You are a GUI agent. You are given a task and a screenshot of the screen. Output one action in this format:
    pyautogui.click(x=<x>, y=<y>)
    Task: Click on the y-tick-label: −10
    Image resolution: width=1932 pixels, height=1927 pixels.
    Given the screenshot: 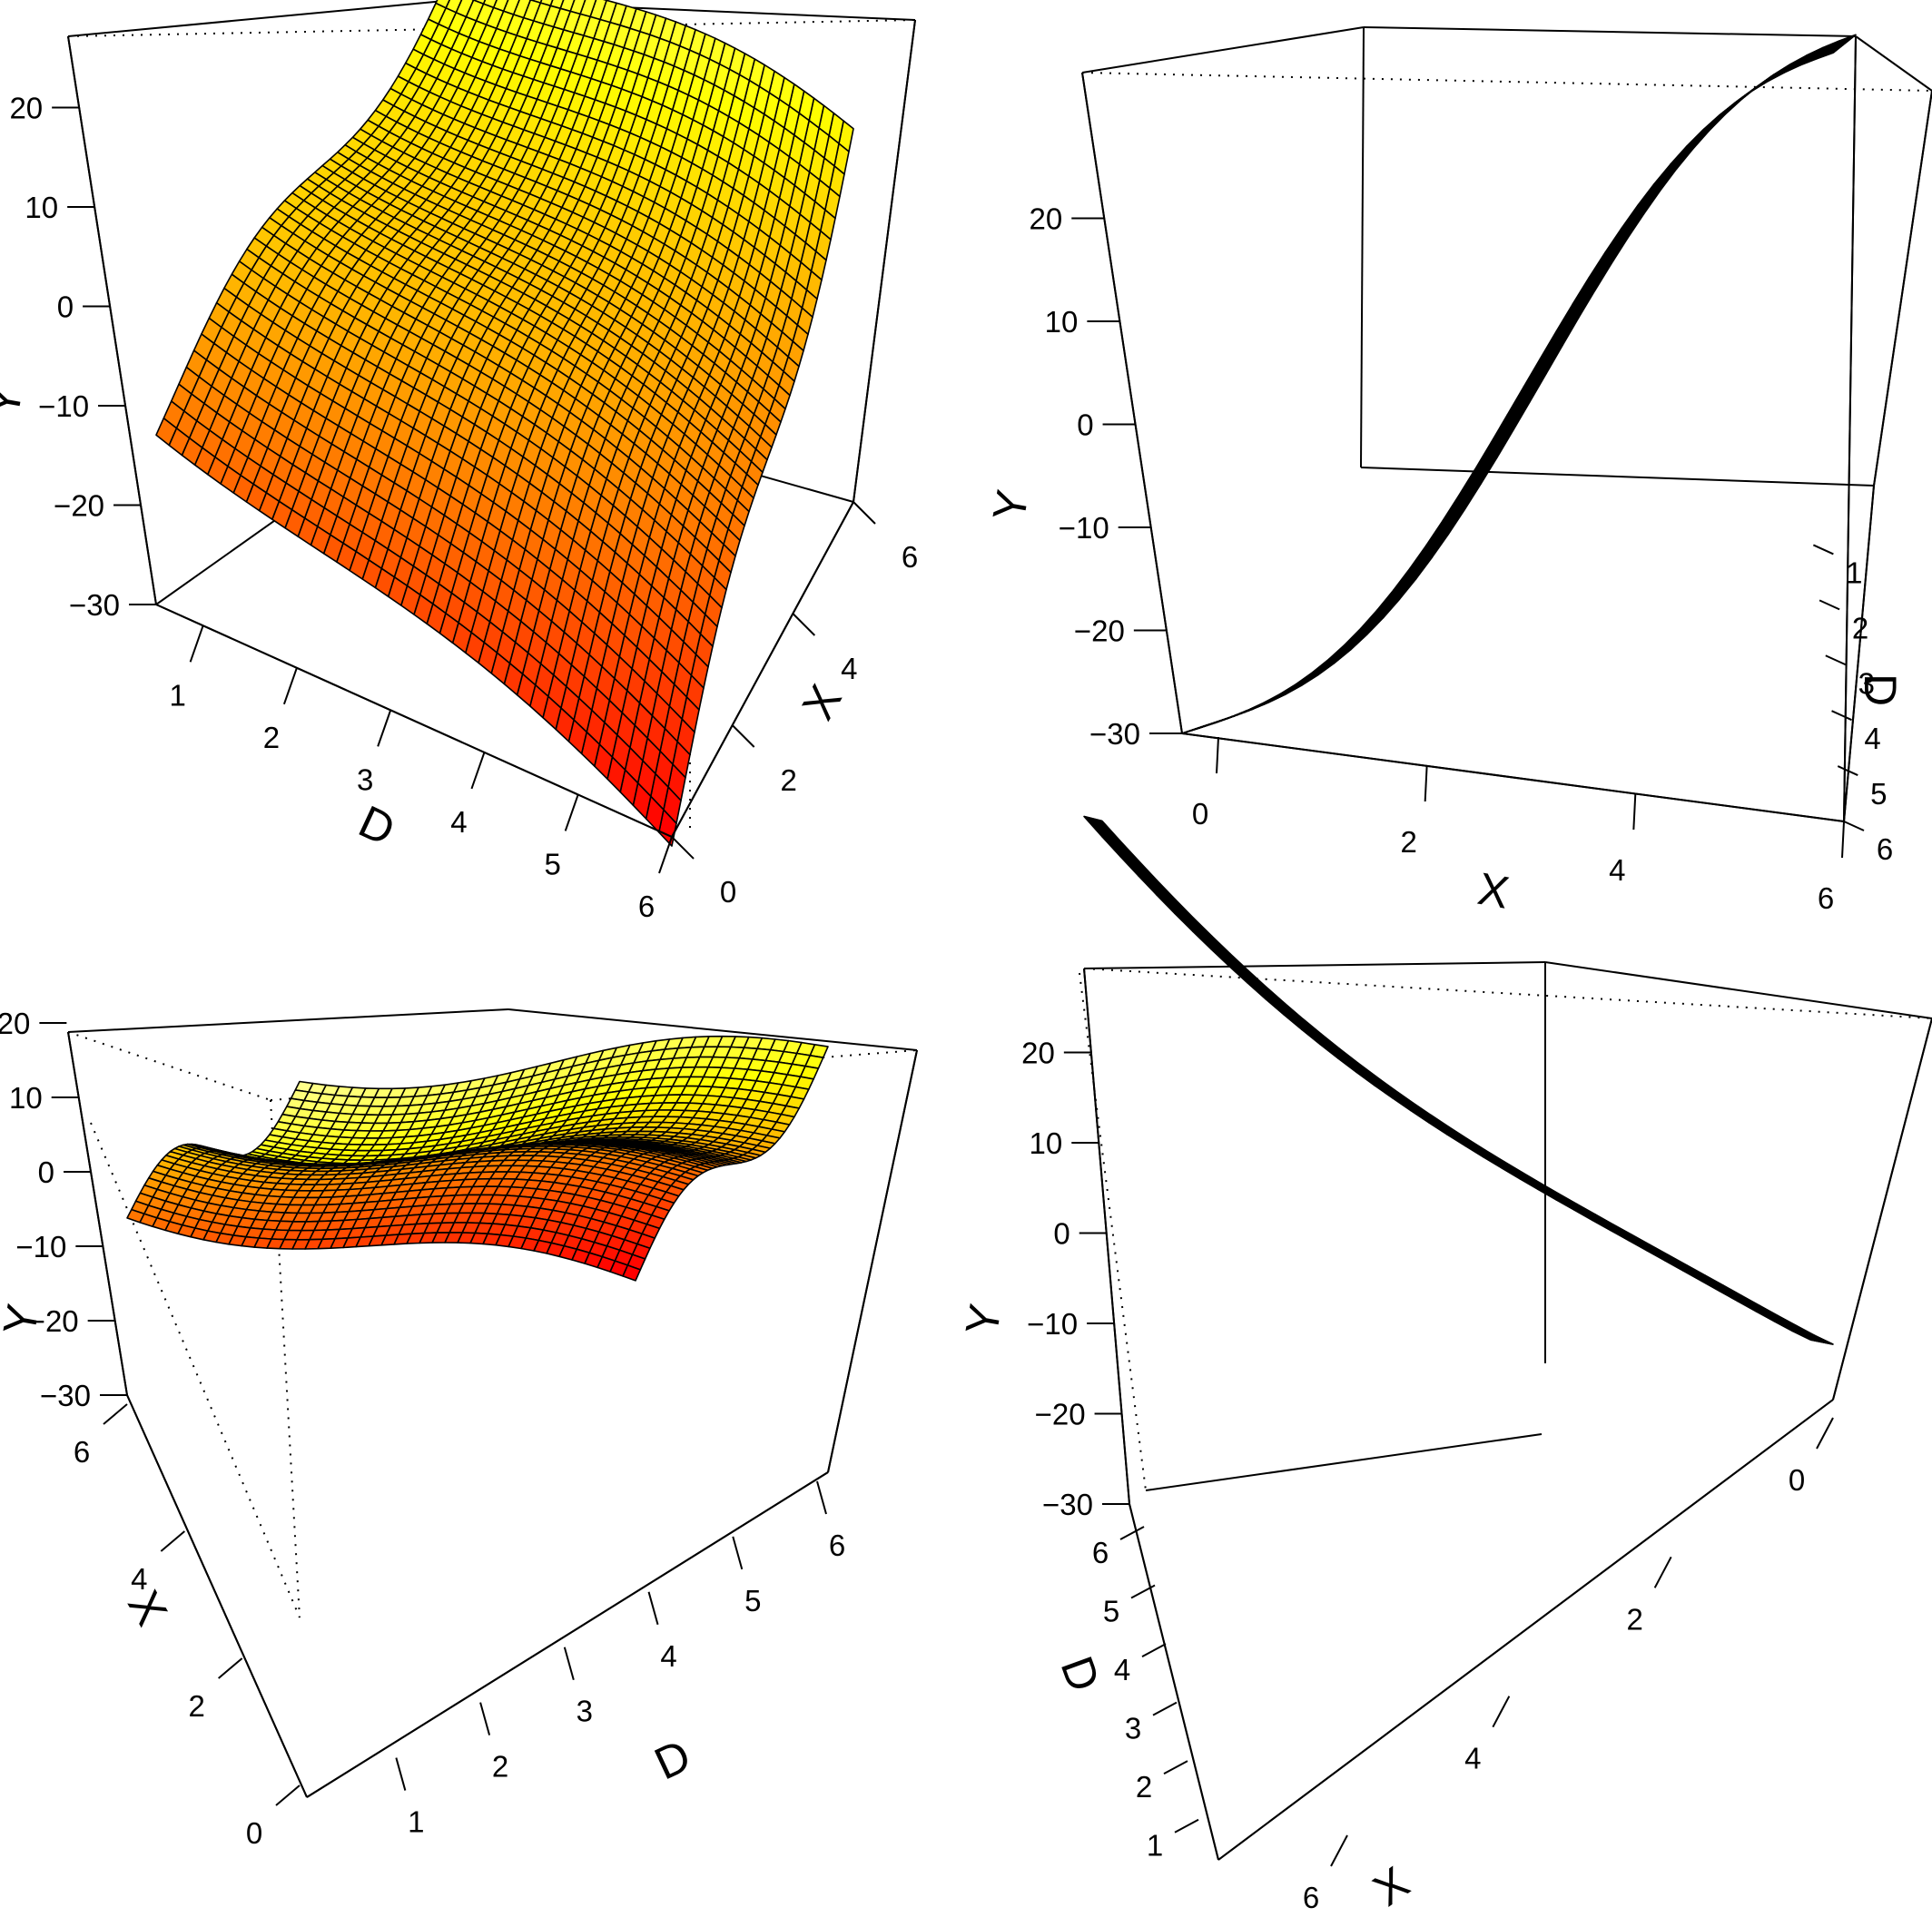 What is the action you would take?
    pyautogui.click(x=64, y=406)
    